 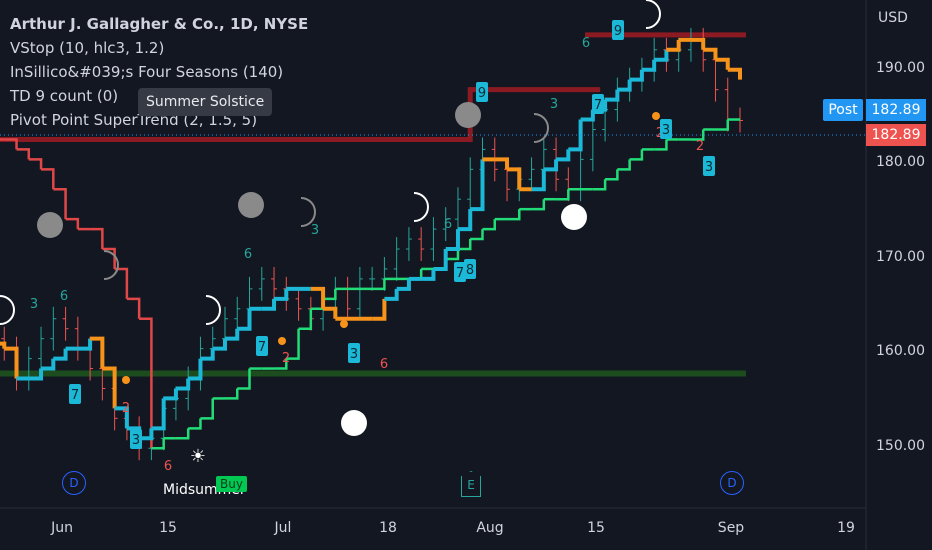 What do you see at coordinates (231, 484) in the screenshot?
I see `buy-signal-label: Buy` at bounding box center [231, 484].